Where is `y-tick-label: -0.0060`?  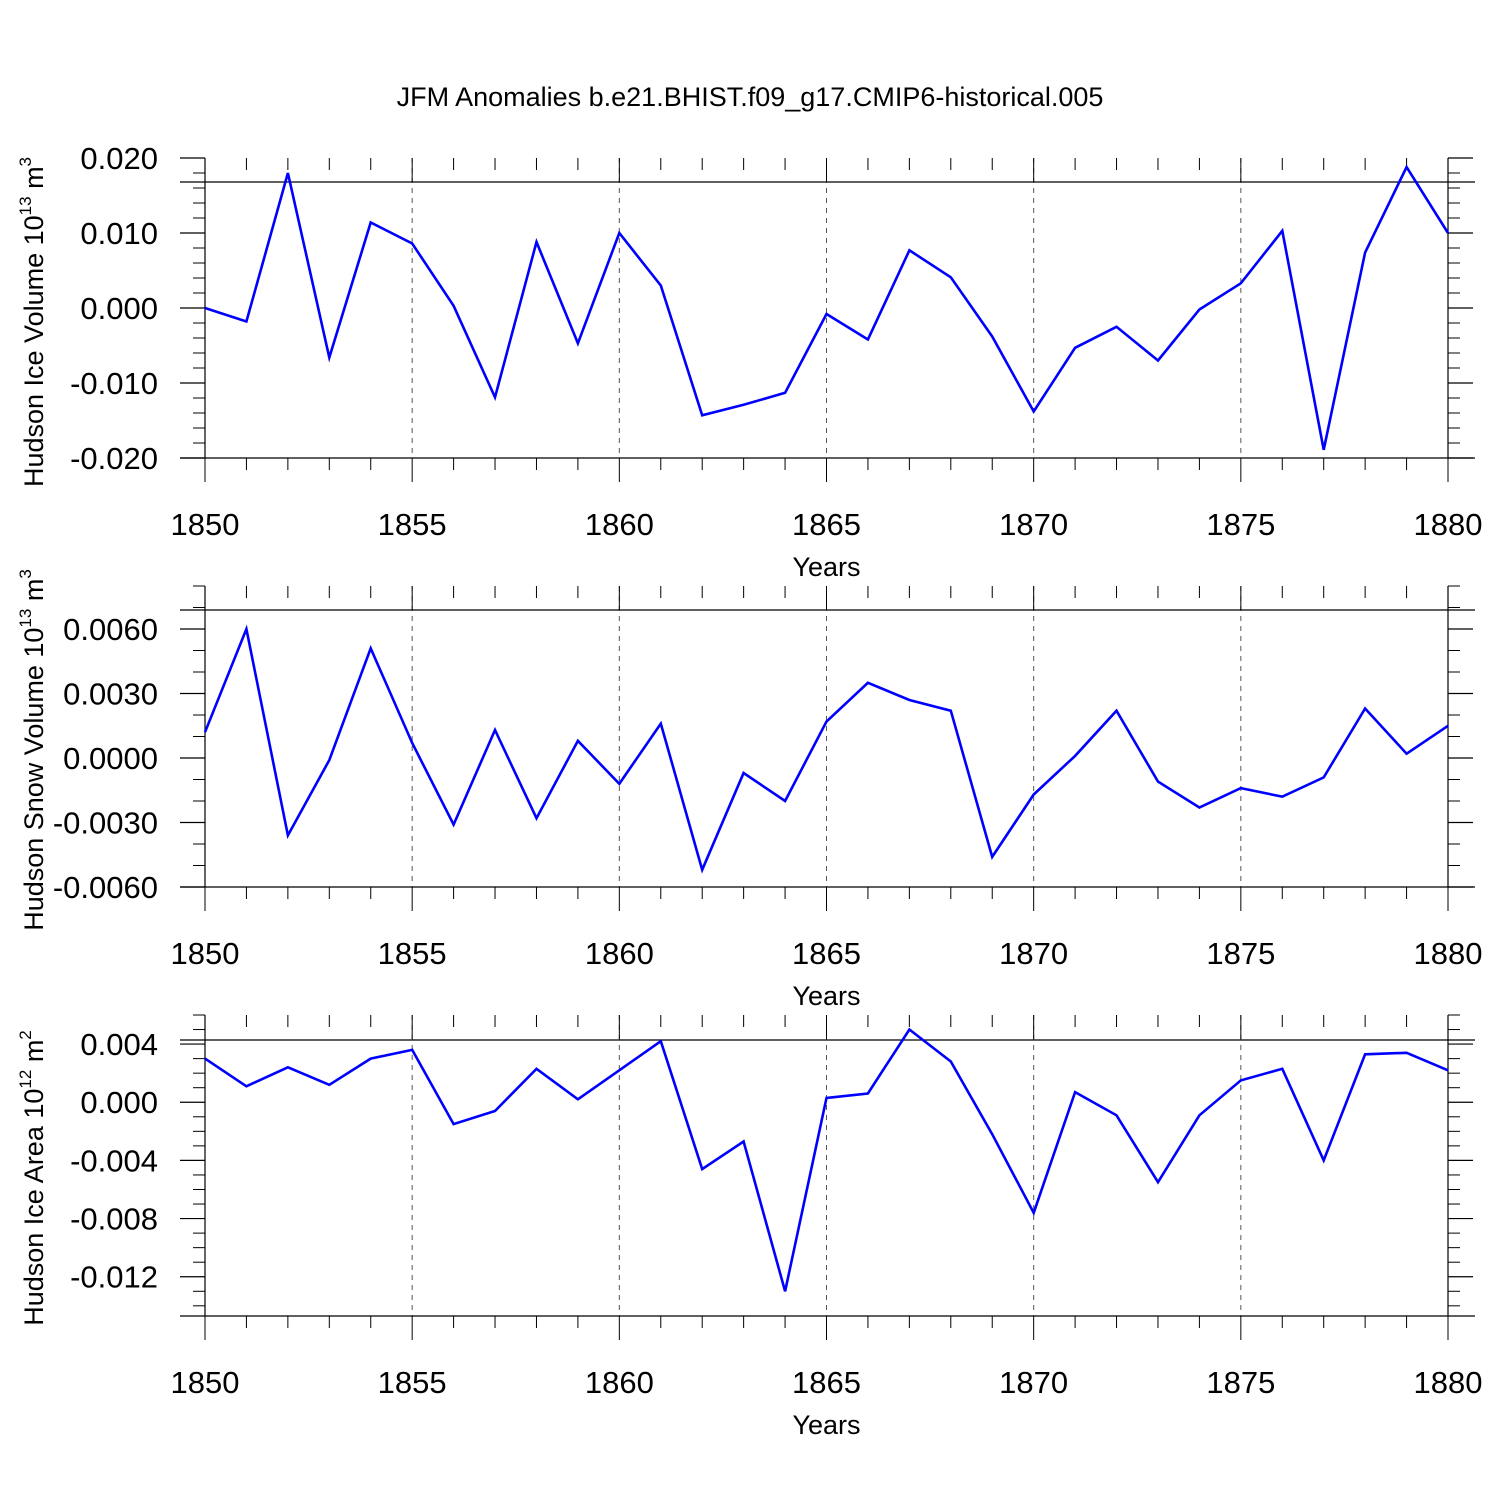 y-tick-label: -0.0060 is located at coordinates (105, 887).